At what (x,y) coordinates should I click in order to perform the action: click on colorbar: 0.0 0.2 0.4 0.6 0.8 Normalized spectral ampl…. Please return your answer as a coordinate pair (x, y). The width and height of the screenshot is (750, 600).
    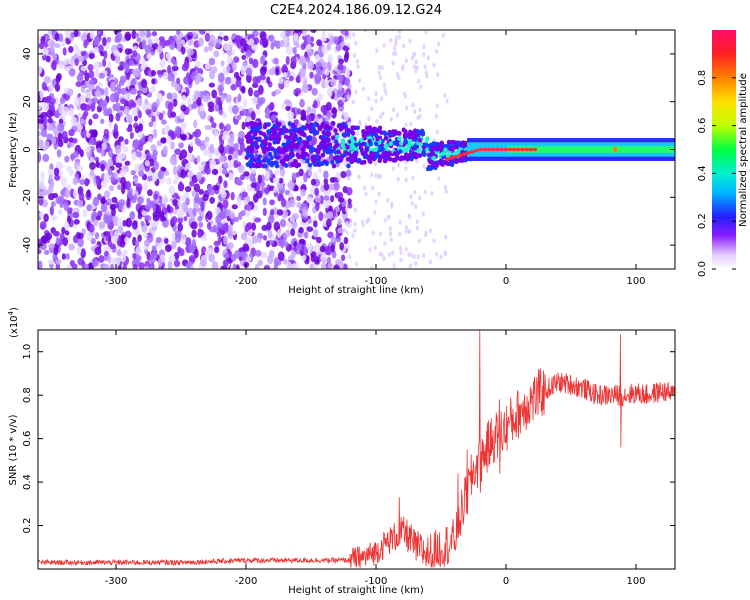
    Looking at the image, I should click on (723, 153).